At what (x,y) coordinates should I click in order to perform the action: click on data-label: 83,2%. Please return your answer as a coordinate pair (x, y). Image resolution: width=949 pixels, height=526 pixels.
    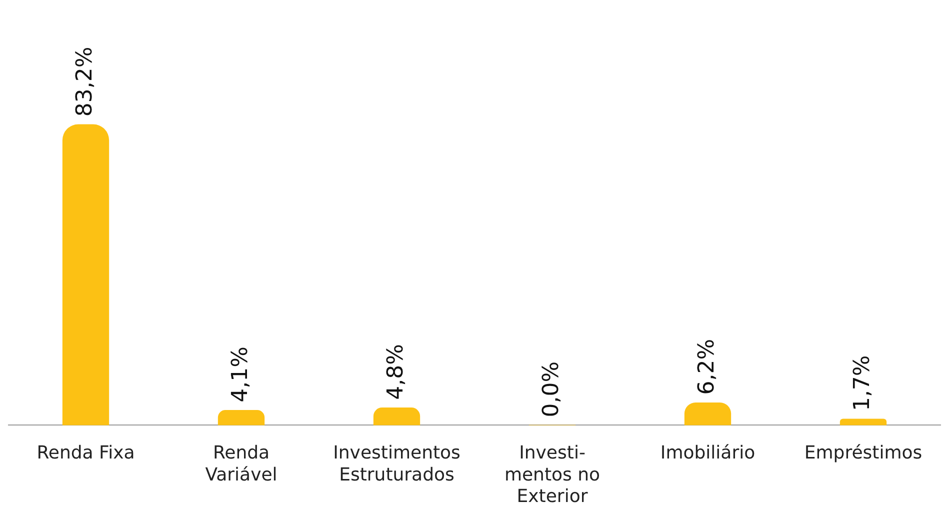
    Looking at the image, I should click on (85, 81).